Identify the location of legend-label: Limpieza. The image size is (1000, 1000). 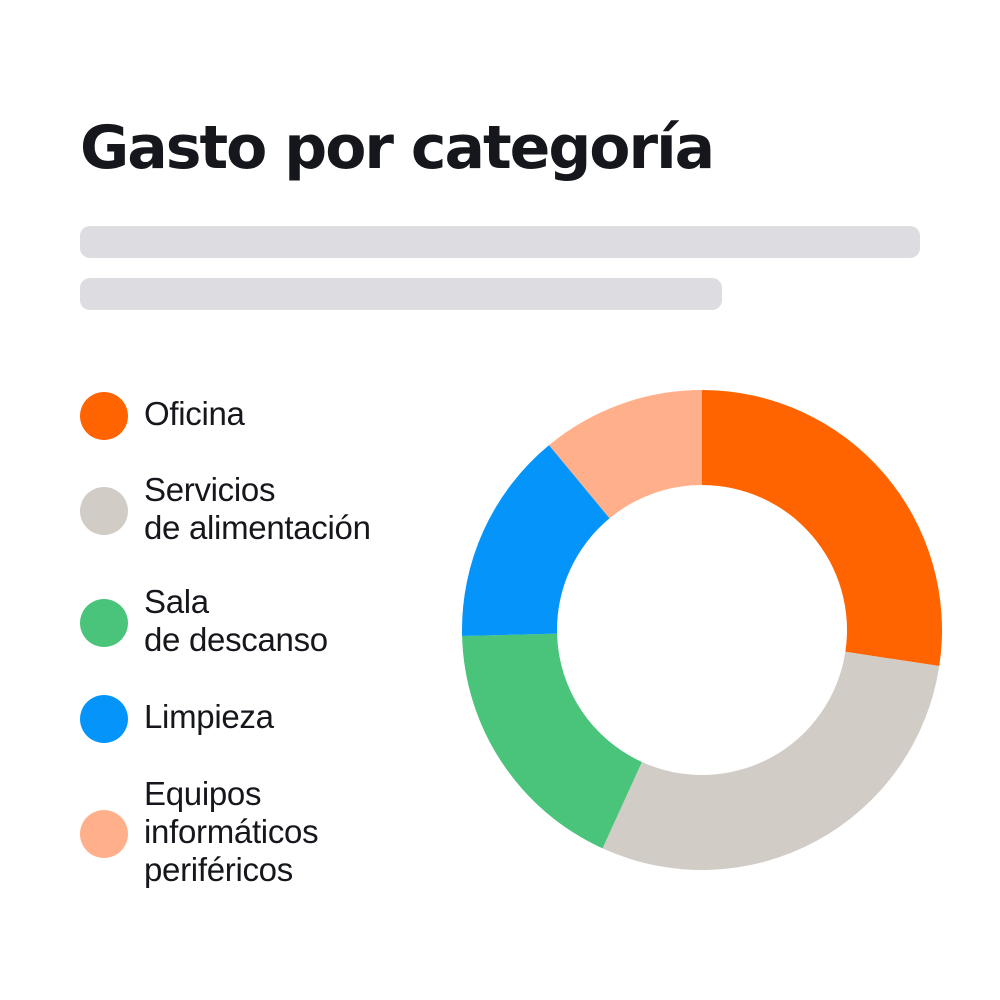
(209, 716).